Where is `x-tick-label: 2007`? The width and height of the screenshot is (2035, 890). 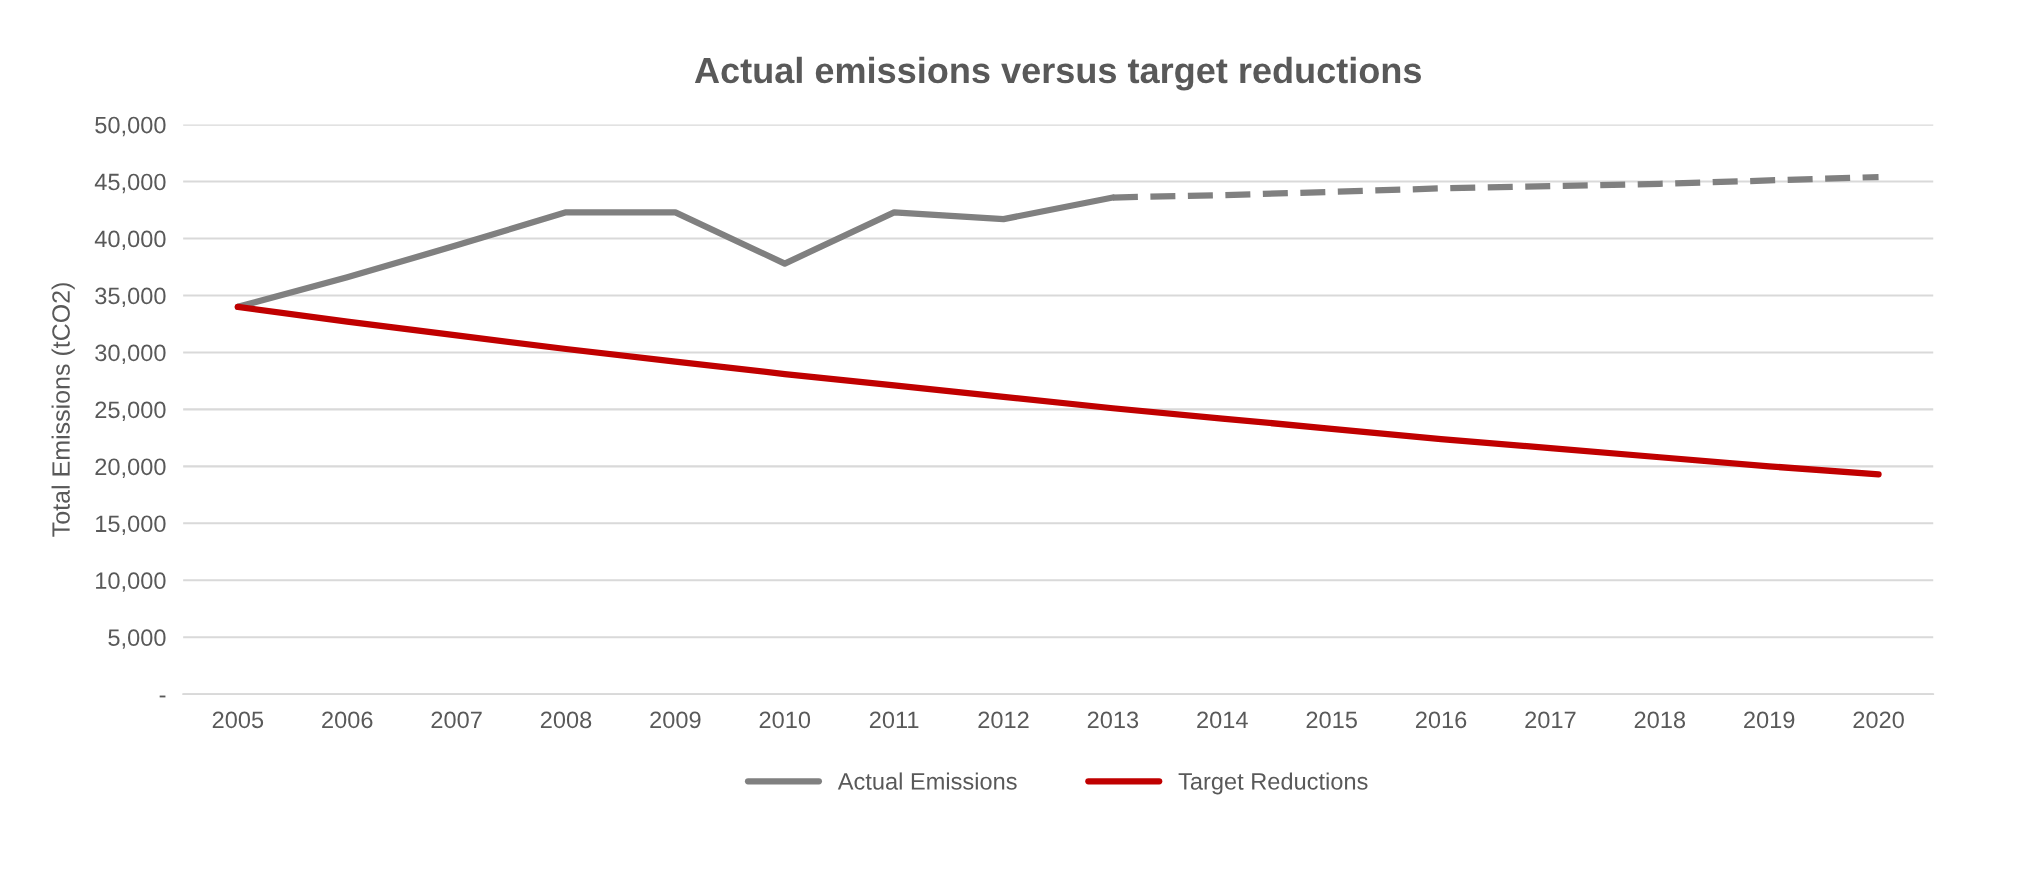 x-tick-label: 2007 is located at coordinates (456, 720).